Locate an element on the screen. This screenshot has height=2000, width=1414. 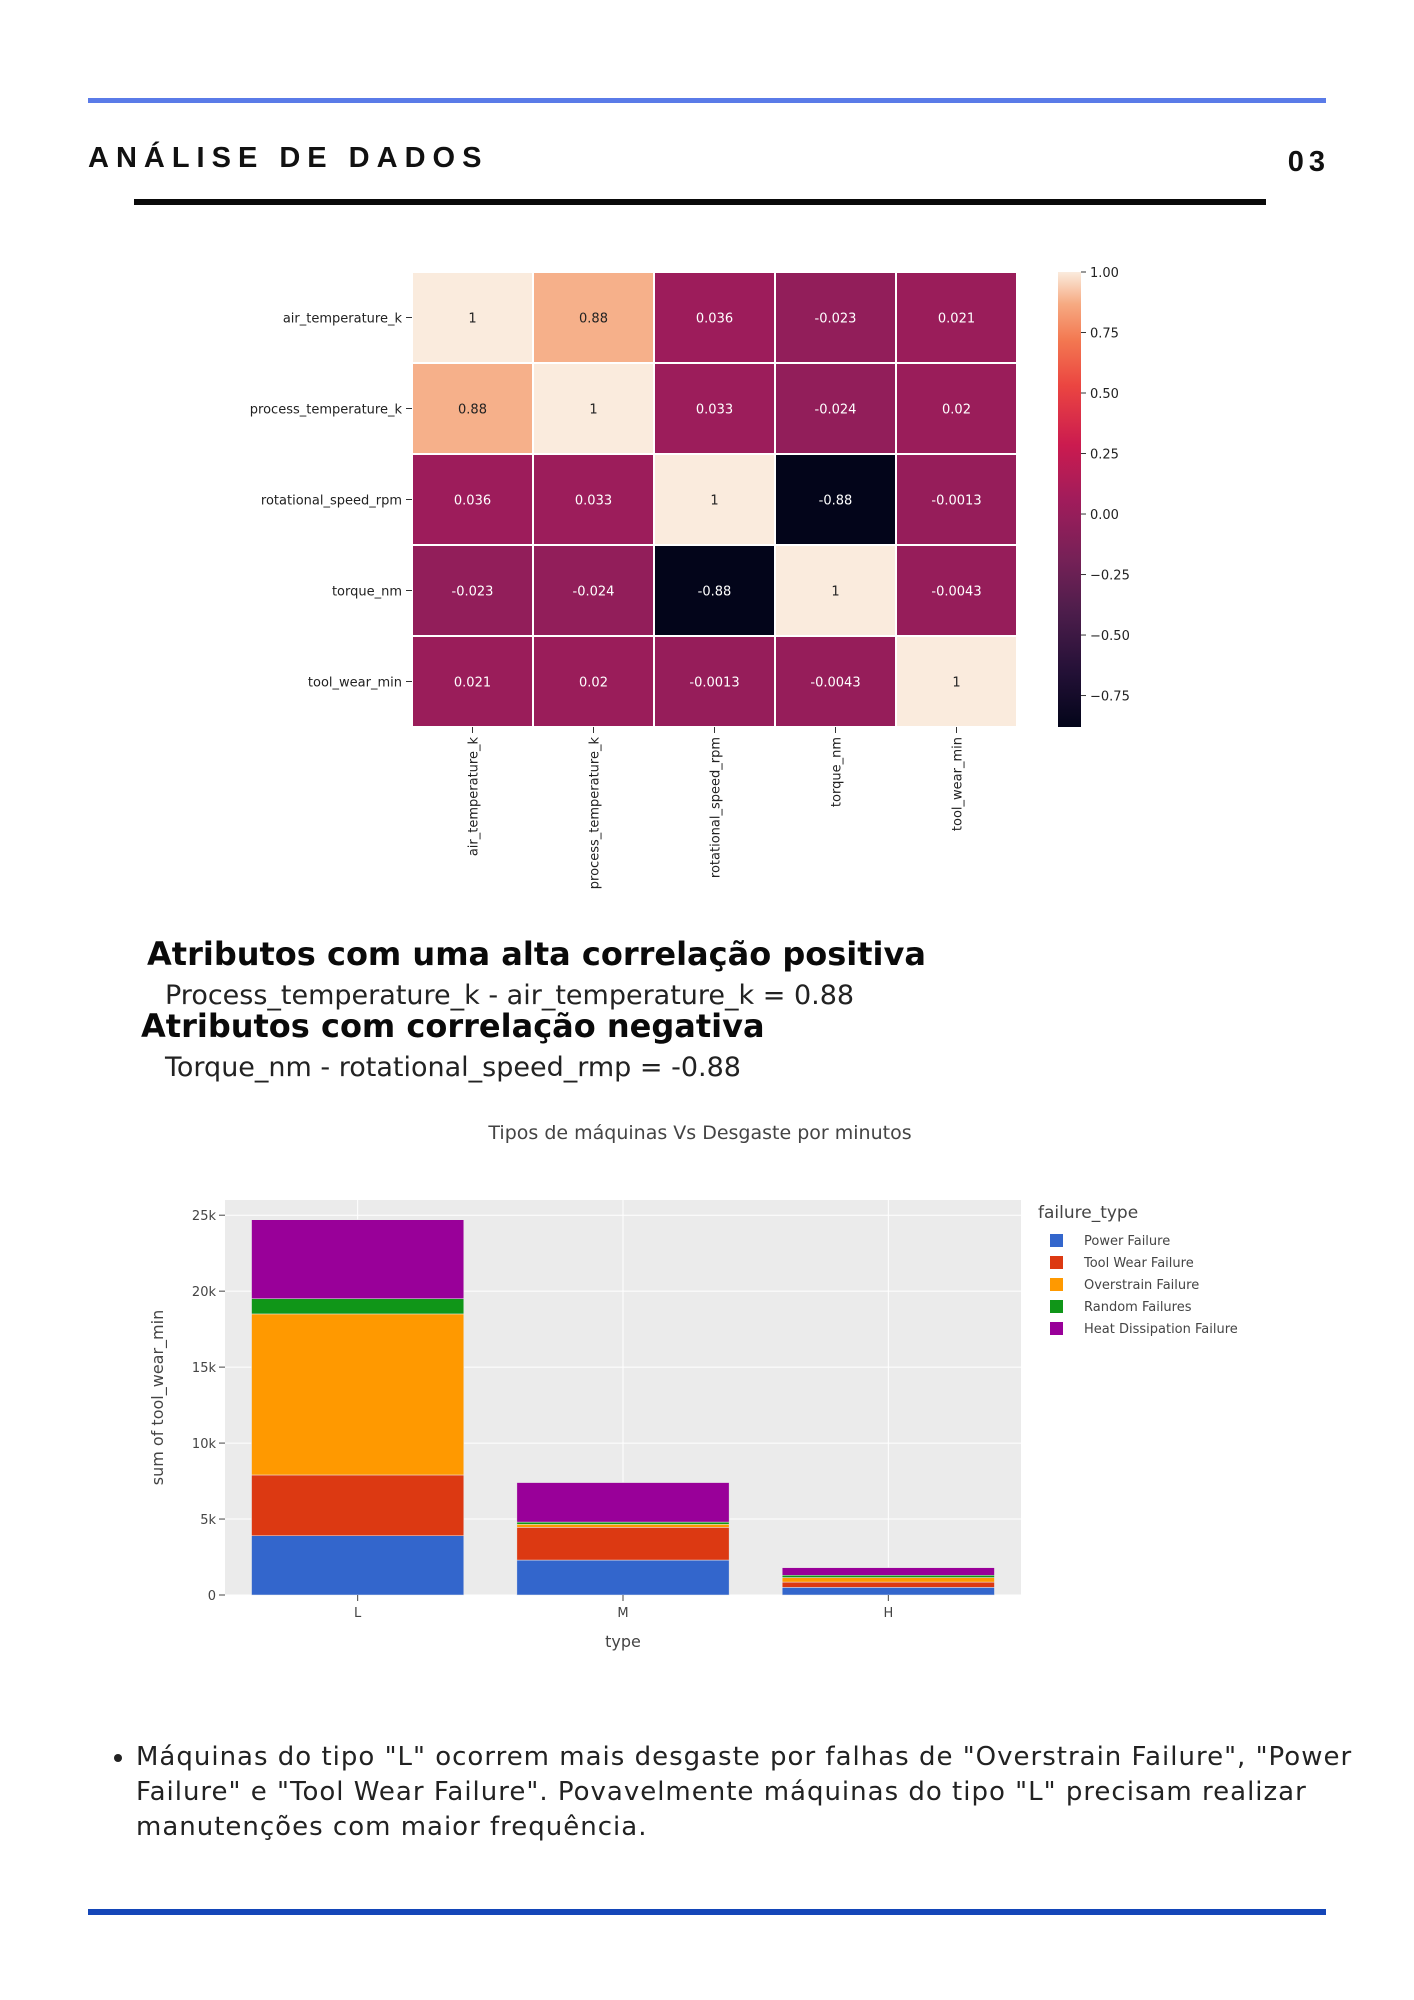
heatmap-col-label: tool_wear_min is located at coordinates (958, 784).